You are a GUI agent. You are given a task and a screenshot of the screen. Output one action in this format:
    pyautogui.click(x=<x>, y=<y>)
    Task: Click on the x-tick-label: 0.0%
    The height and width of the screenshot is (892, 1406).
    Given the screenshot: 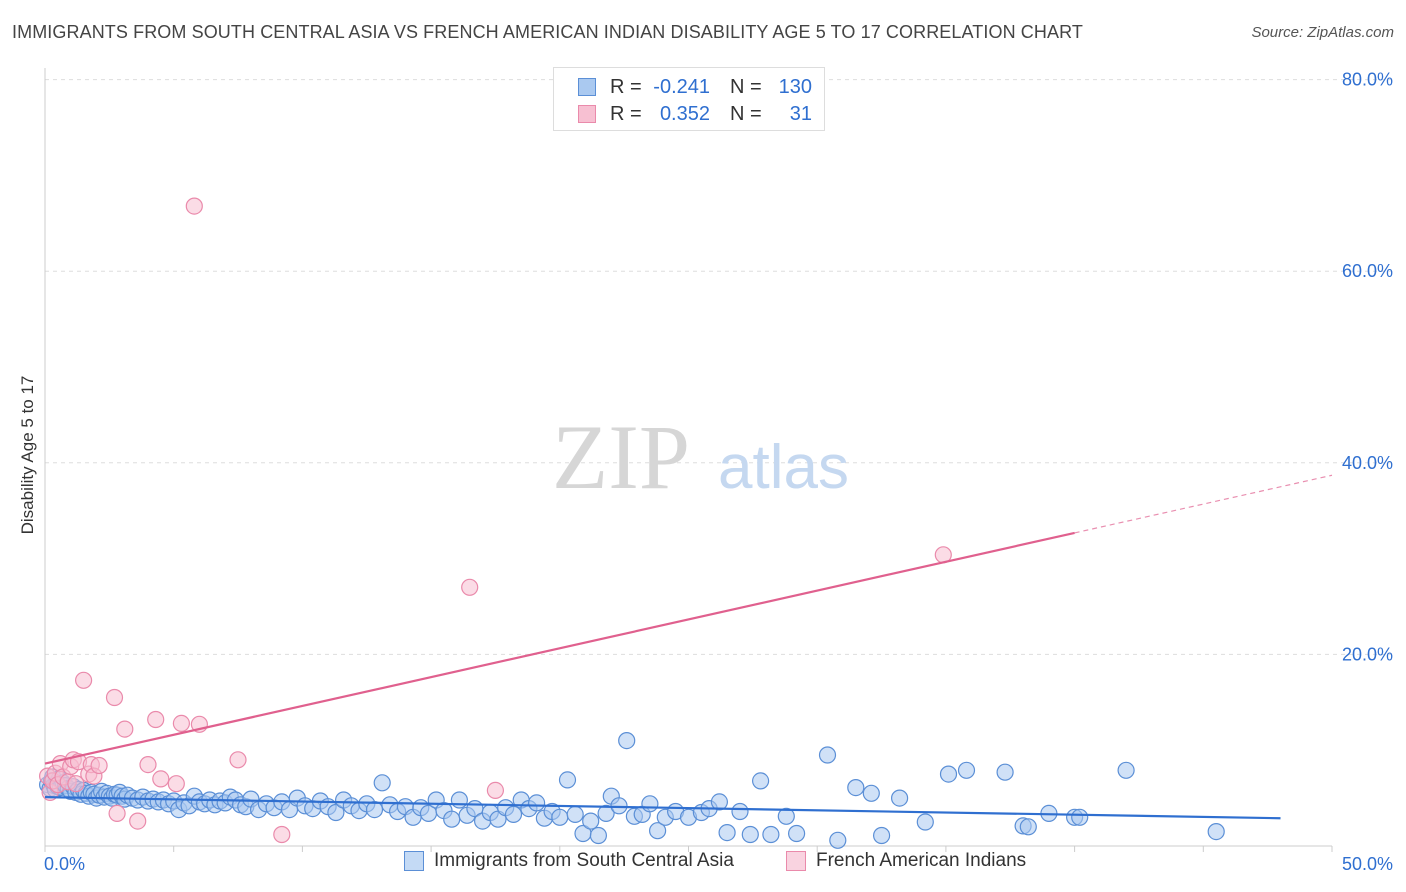 What is the action you would take?
    pyautogui.click(x=64, y=864)
    